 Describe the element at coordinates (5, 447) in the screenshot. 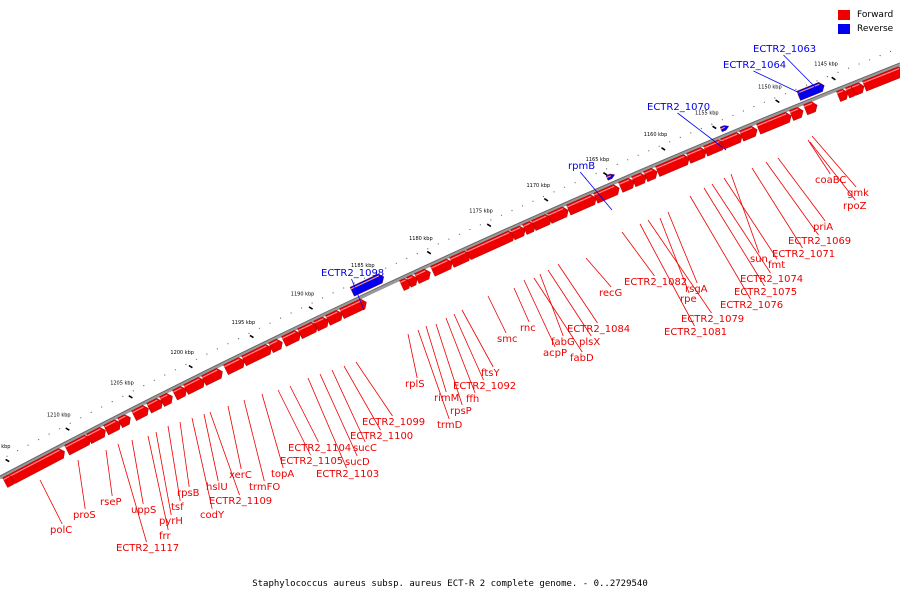

I see `tick-label: 1215 kbp` at that location.